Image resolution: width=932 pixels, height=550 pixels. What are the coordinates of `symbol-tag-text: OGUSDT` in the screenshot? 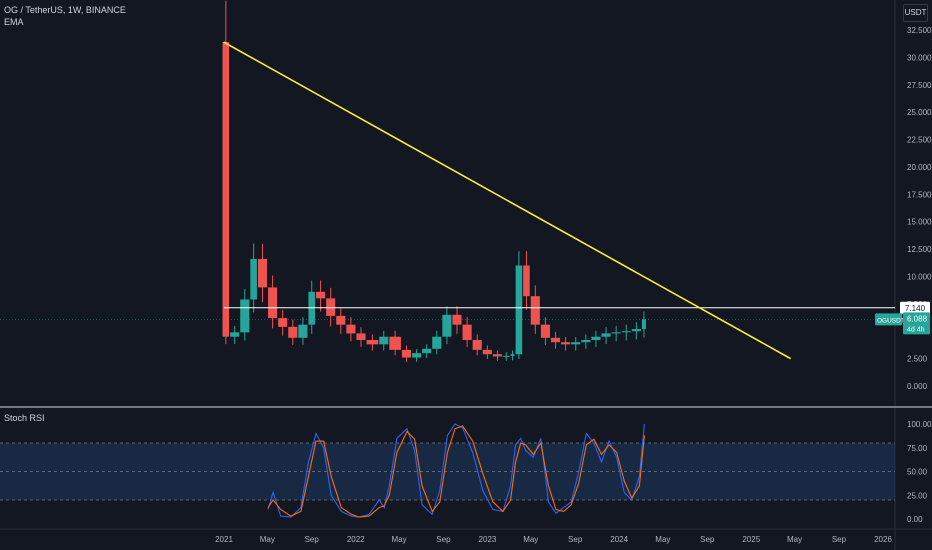 It's located at (891, 320).